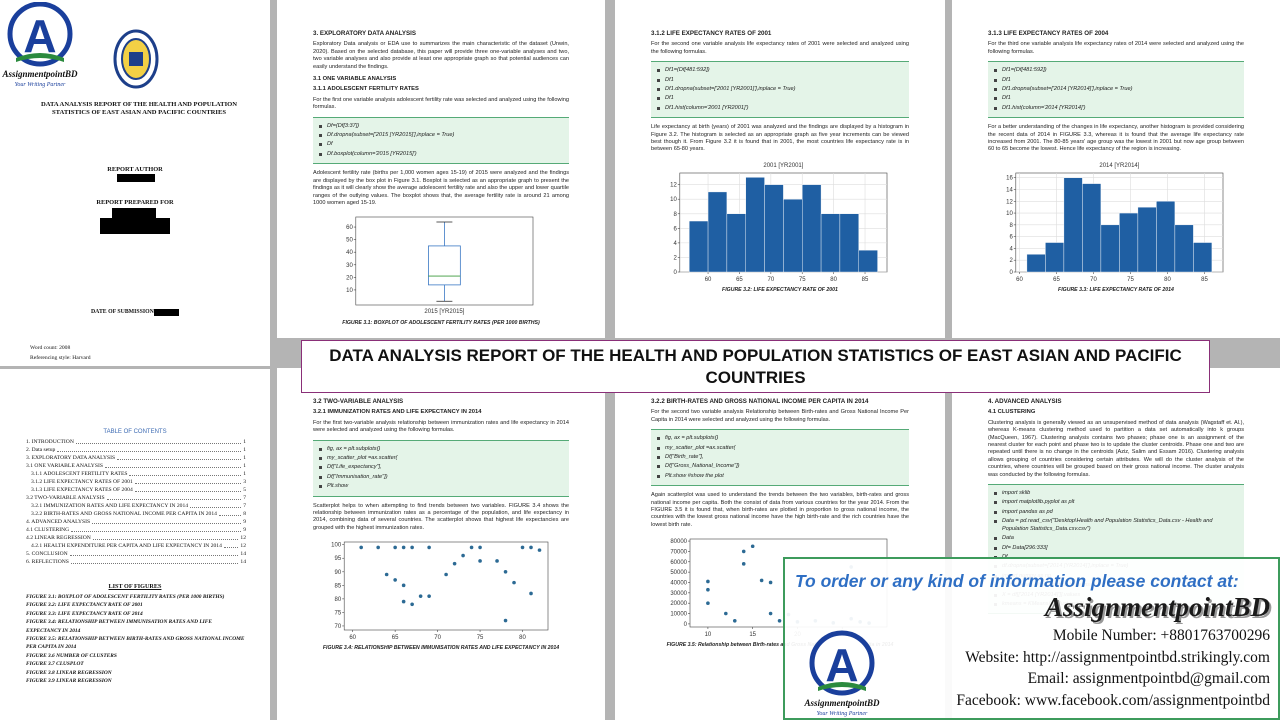 The height and width of the screenshot is (720, 1280). I want to click on code-line: import sklib, so click(1116, 493).